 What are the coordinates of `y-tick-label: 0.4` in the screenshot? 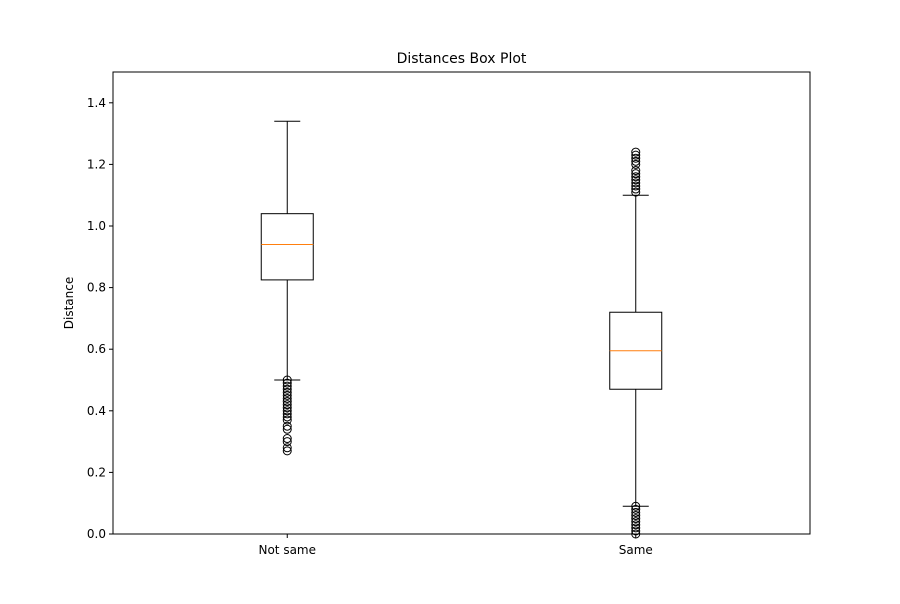 It's located at (96, 411).